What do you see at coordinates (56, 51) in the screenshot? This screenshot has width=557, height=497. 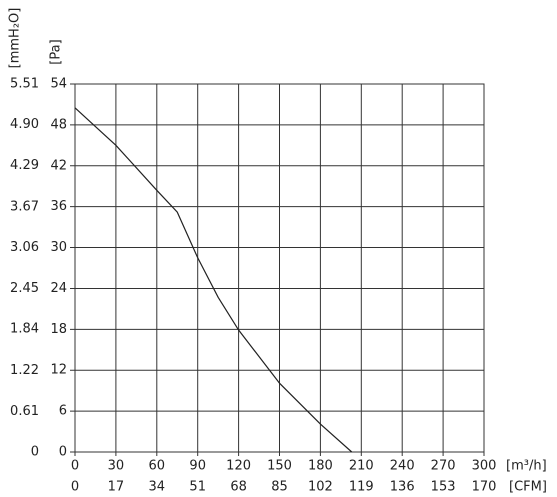 I see `y-axis-label: [Pa]` at bounding box center [56, 51].